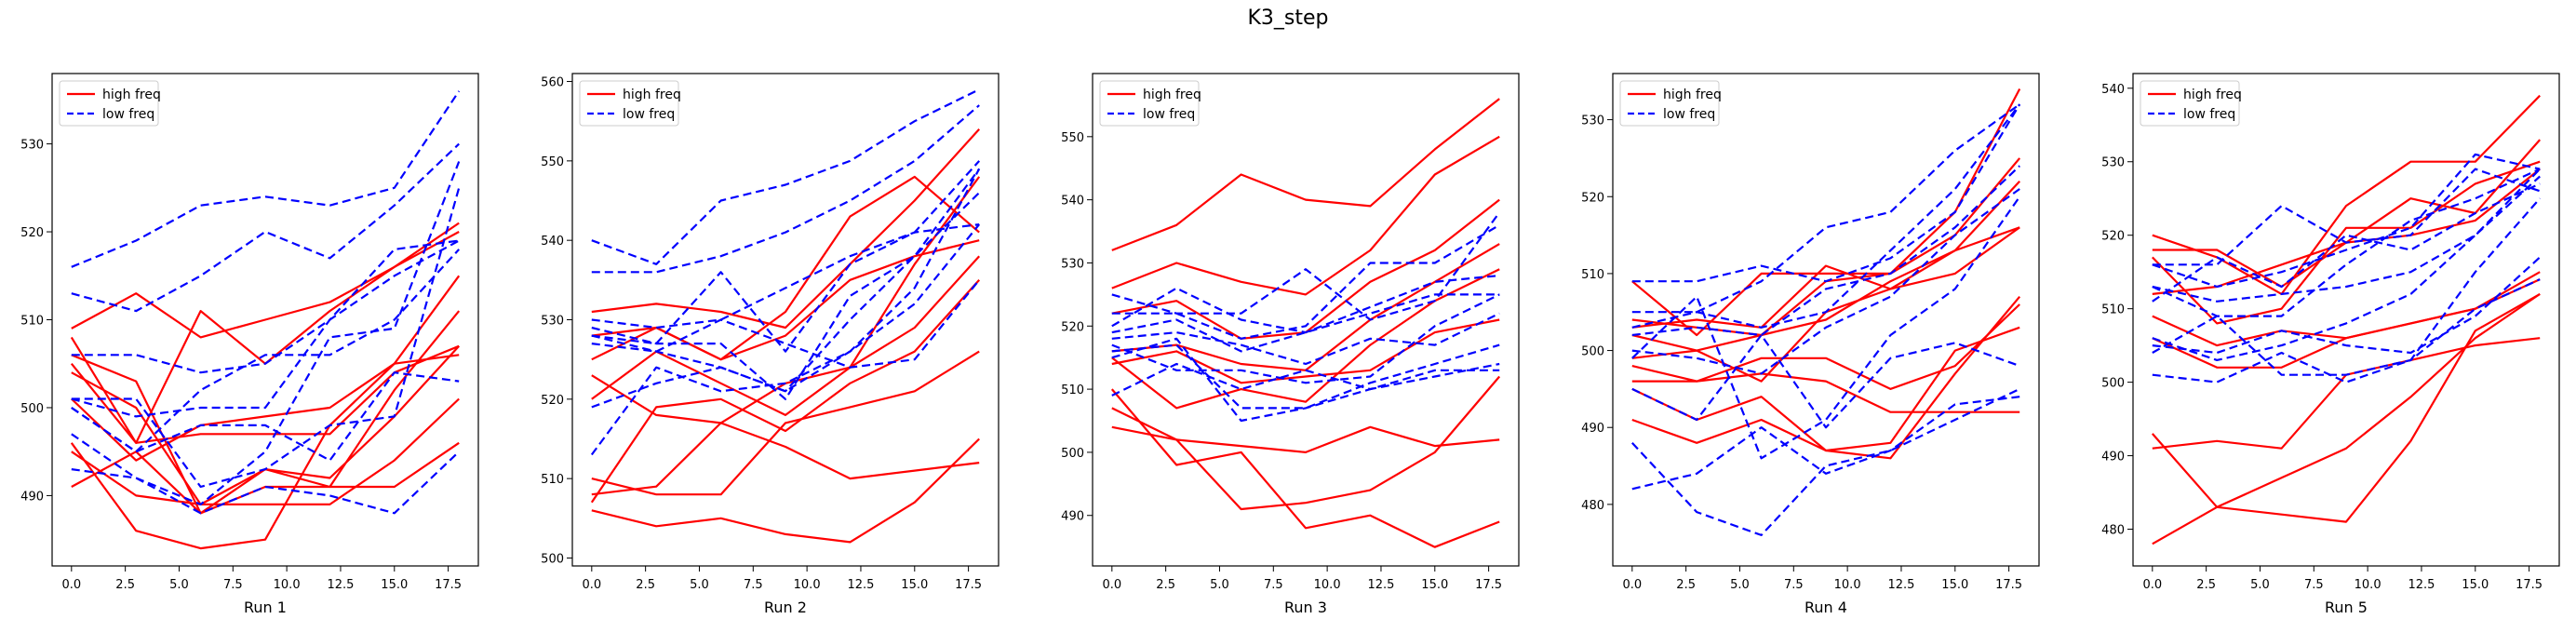 This screenshot has height=619, width=2576. I want to click on x-axis-label: Run 4, so click(1826, 607).